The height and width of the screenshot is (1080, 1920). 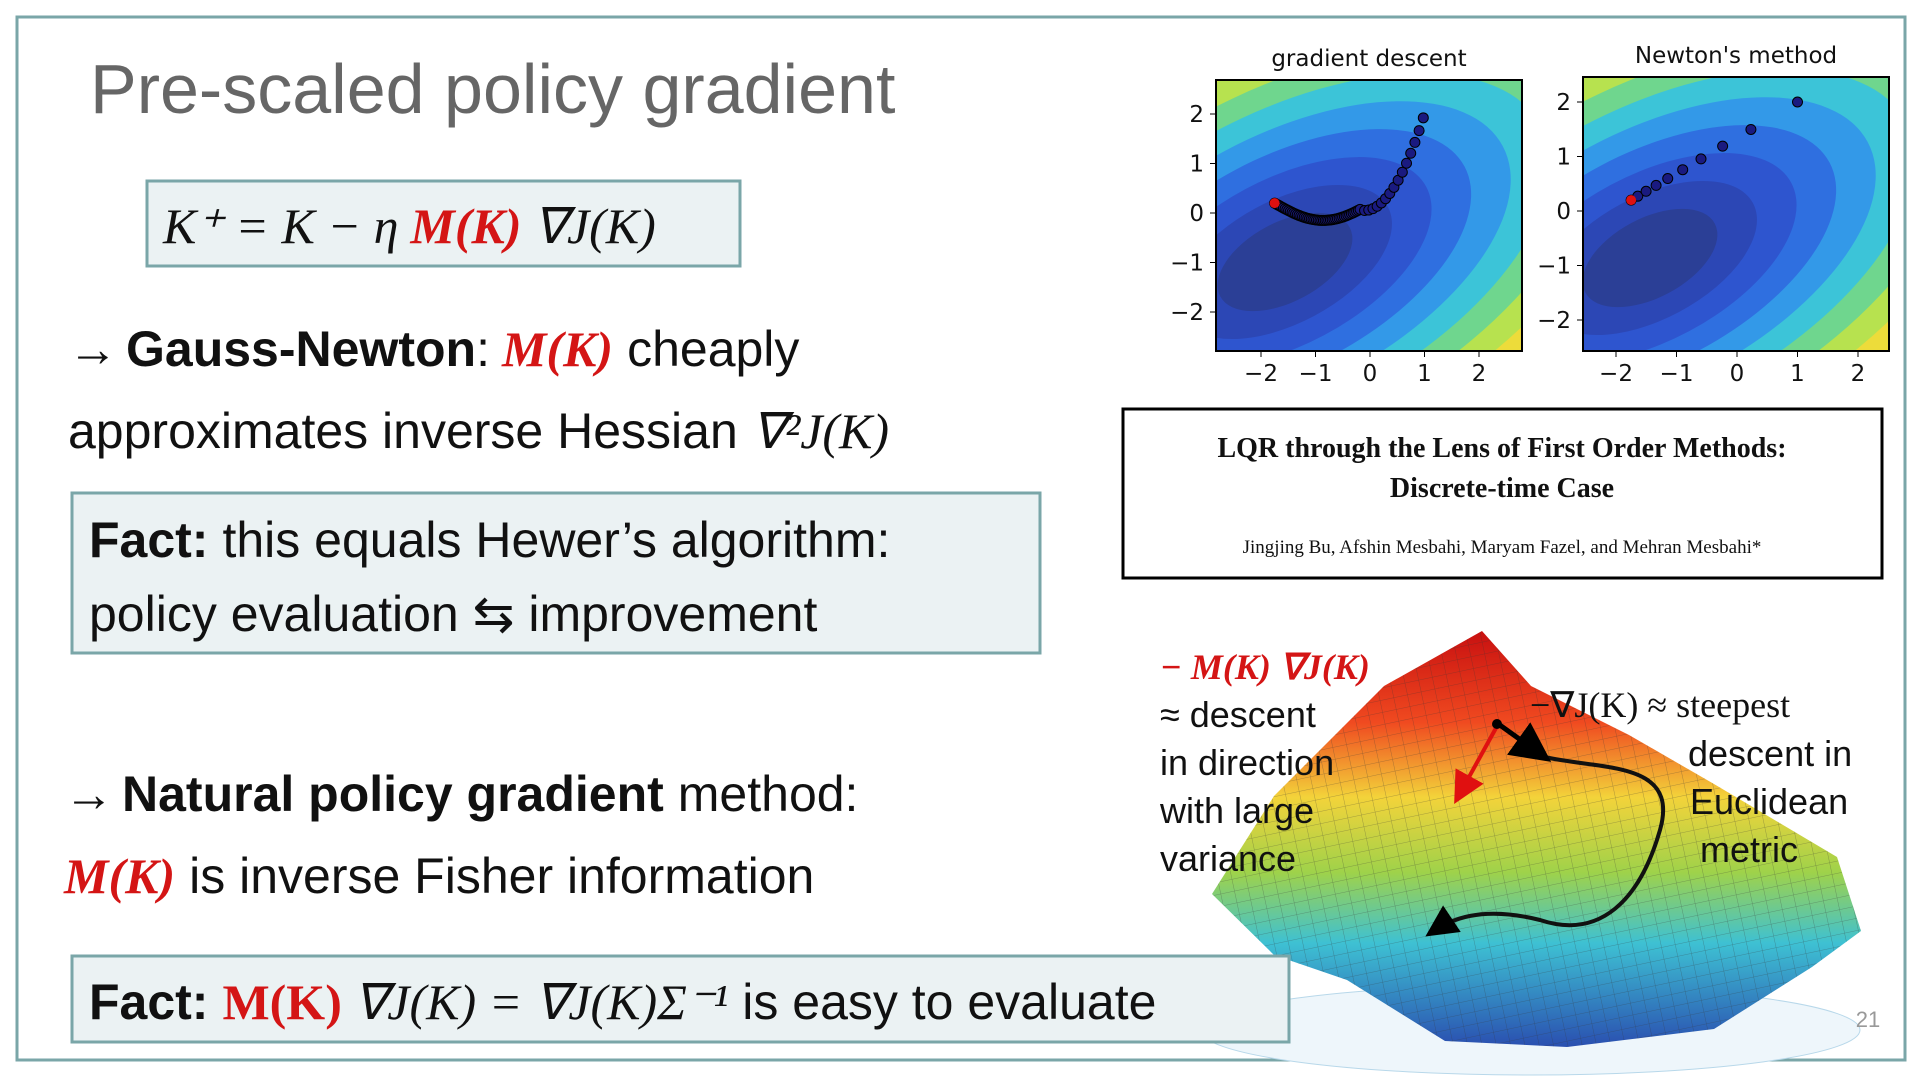 What do you see at coordinates (501, 876) in the screenshot?
I see `text: is inverse Fisher information` at bounding box center [501, 876].